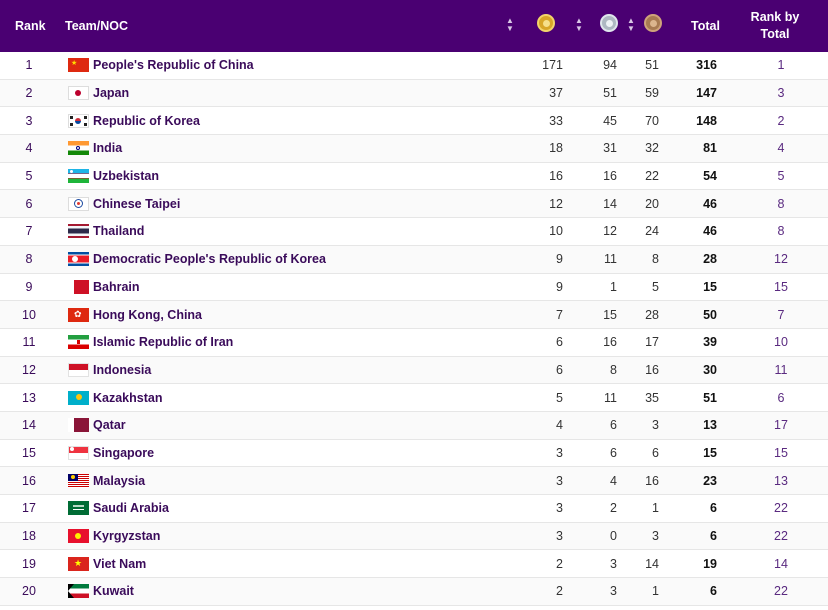 This screenshot has height=610, width=828. I want to click on flag-indonesia-icon, so click(78, 369).